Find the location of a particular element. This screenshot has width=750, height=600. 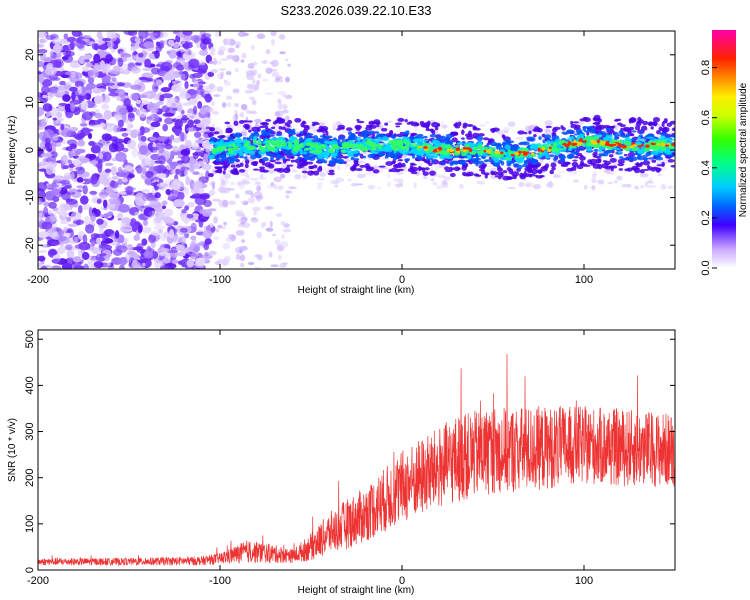

colorbar-tick-label: 0.0 is located at coordinates (706, 267).